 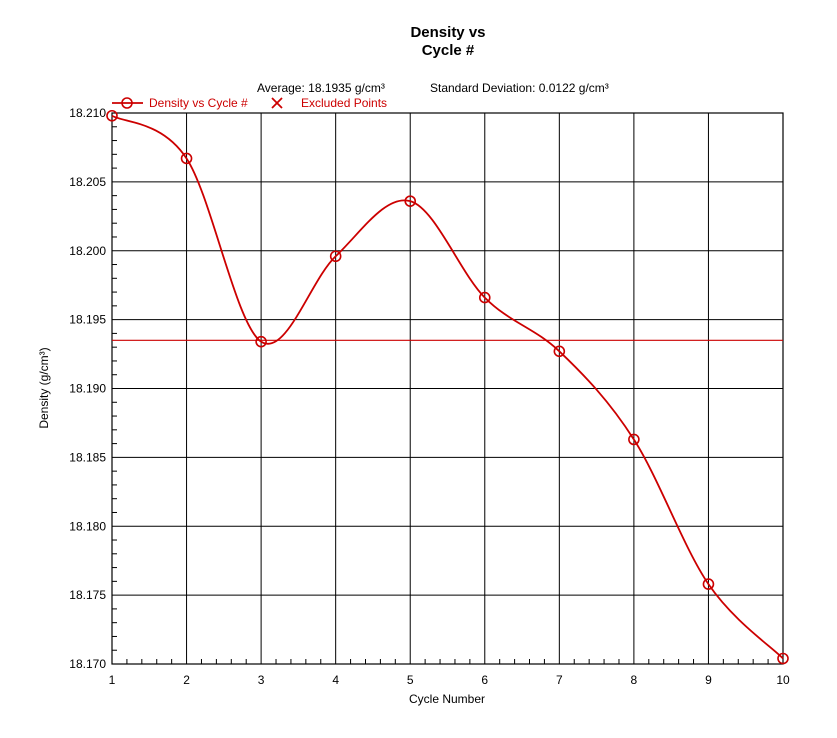 I want to click on x-tick-label: 6, so click(x=484, y=680).